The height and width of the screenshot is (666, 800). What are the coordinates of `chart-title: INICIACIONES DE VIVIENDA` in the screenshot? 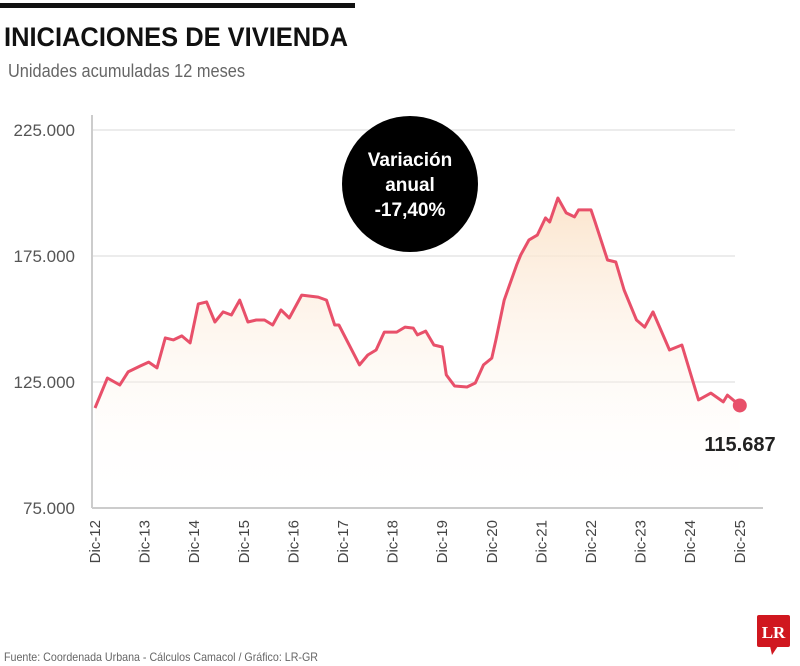 It's located at (176, 37).